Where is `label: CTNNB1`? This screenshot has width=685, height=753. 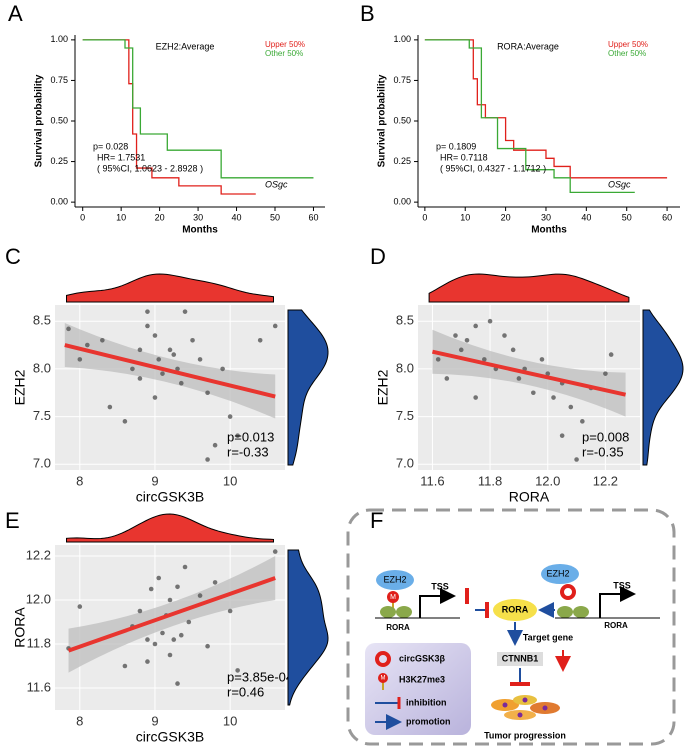
label: CTNNB1 is located at coordinates (520, 658).